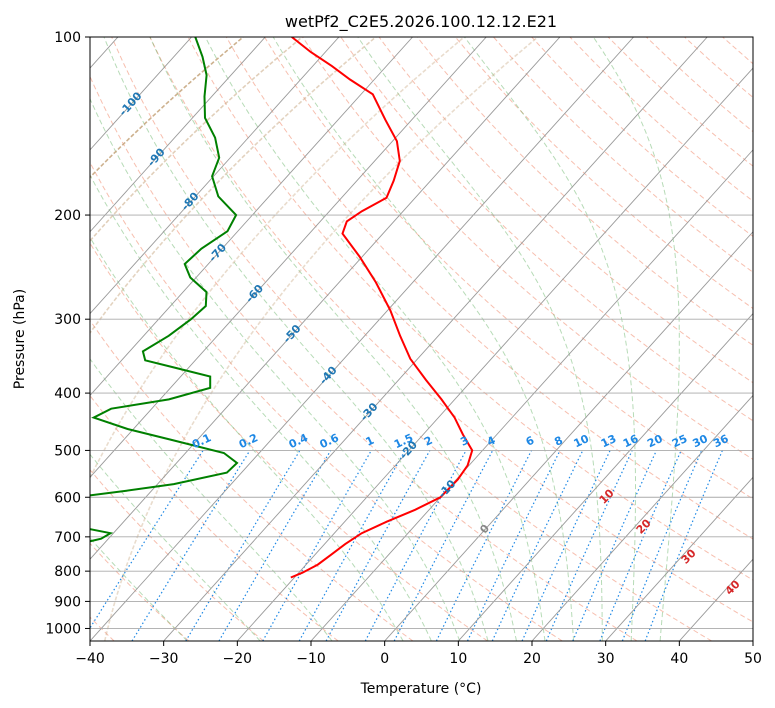  Describe the element at coordinates (532, 659) in the screenshot. I see `x-tick-label: 20` at that location.